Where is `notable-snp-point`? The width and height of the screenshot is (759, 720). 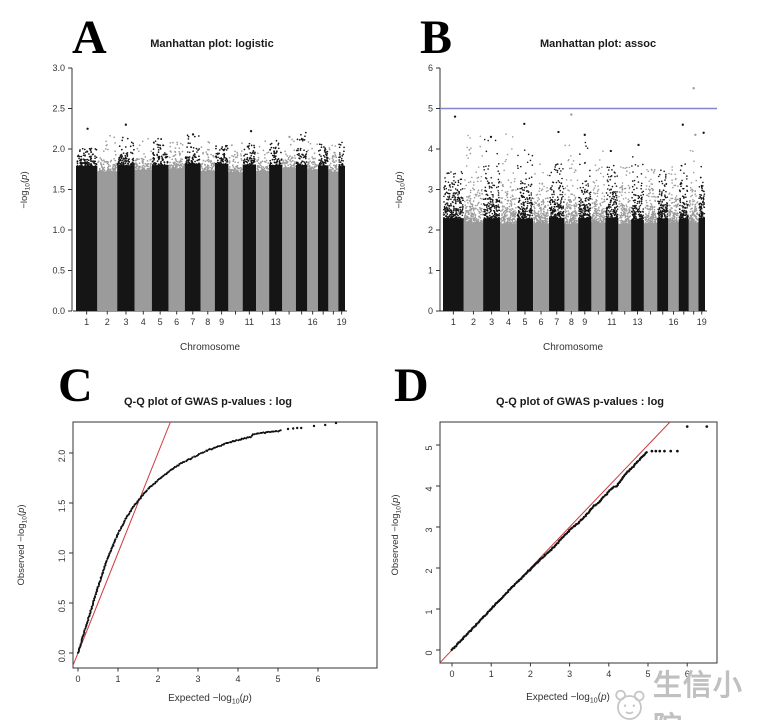
notable-snp-point is located at coordinates (193, 134).